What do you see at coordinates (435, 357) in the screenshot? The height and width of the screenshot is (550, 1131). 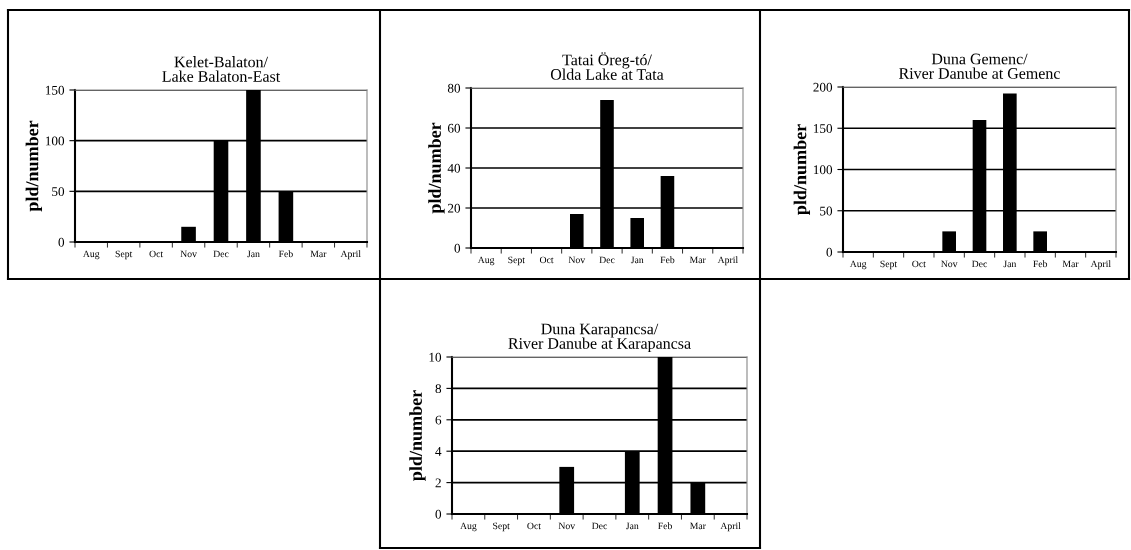 I see `y-tick-label: 10` at bounding box center [435, 357].